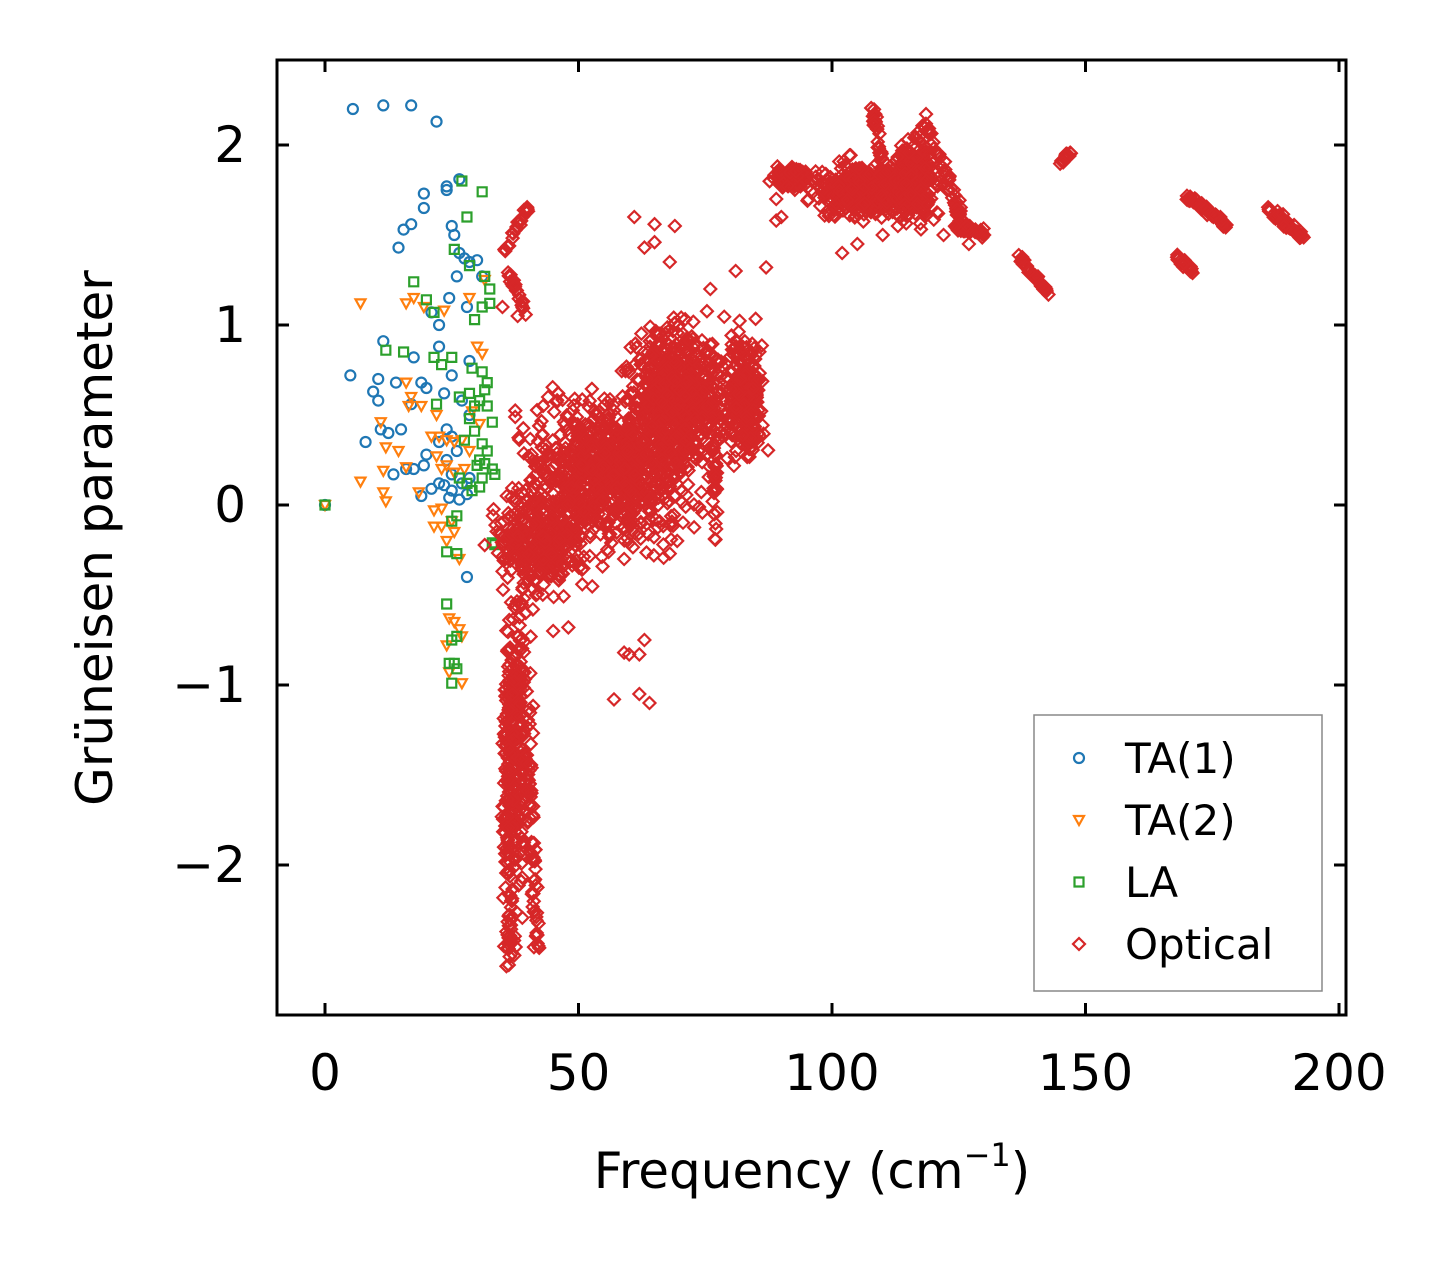 This screenshot has width=1454, height=1264. What do you see at coordinates (812, 1168) in the screenshot?
I see `x-axis-label: Frequency (cm−1)` at bounding box center [812, 1168].